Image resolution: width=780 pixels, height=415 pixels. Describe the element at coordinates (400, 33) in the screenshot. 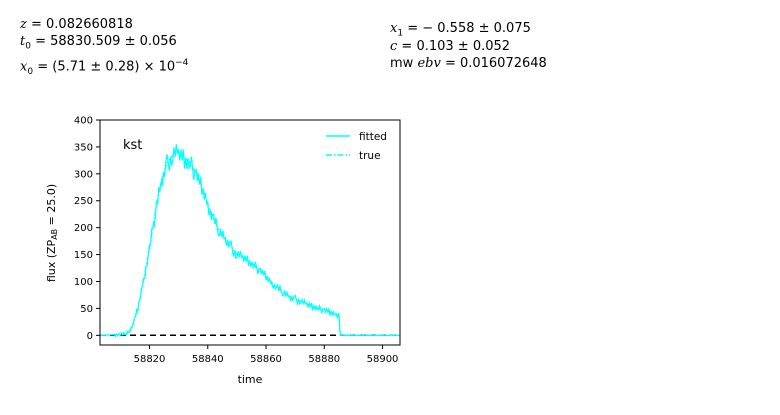

I see `param-x1-sub: 1` at that location.